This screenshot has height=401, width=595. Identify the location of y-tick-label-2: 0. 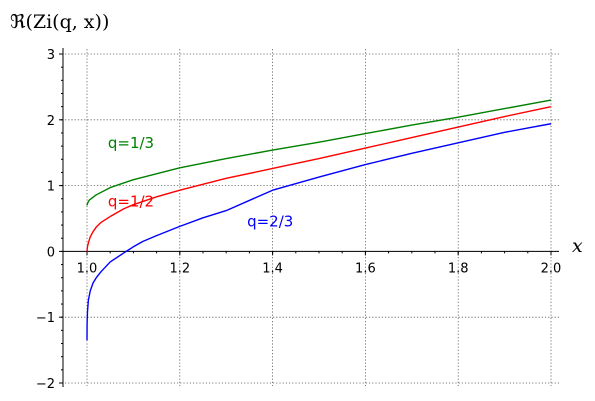
(51, 252).